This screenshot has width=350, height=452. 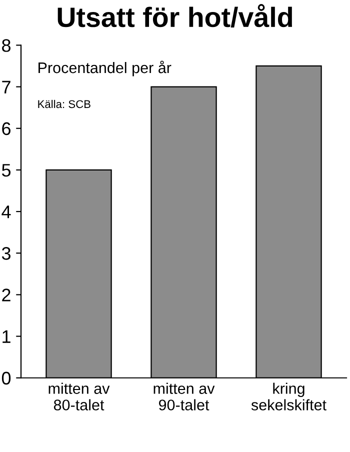 What do you see at coordinates (6, 45) in the screenshot?
I see `y-tick-label: 8` at bounding box center [6, 45].